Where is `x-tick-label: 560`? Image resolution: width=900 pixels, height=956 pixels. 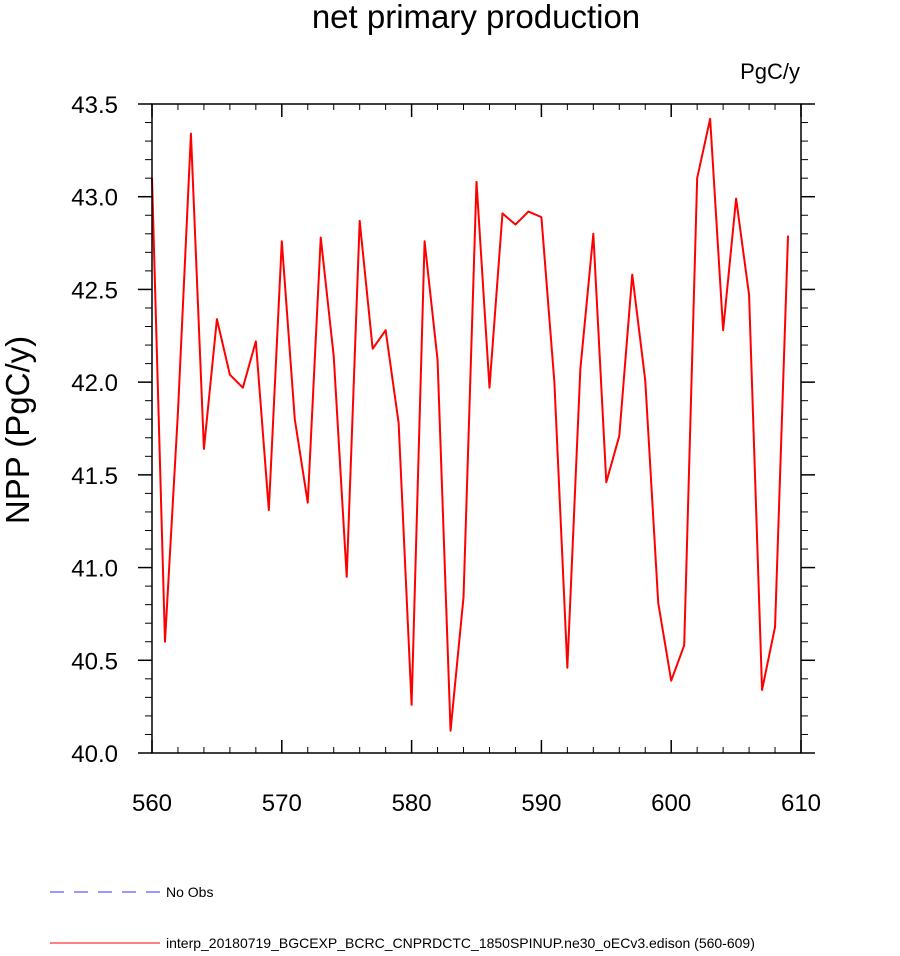 x-tick-label: 560 is located at coordinates (152, 803).